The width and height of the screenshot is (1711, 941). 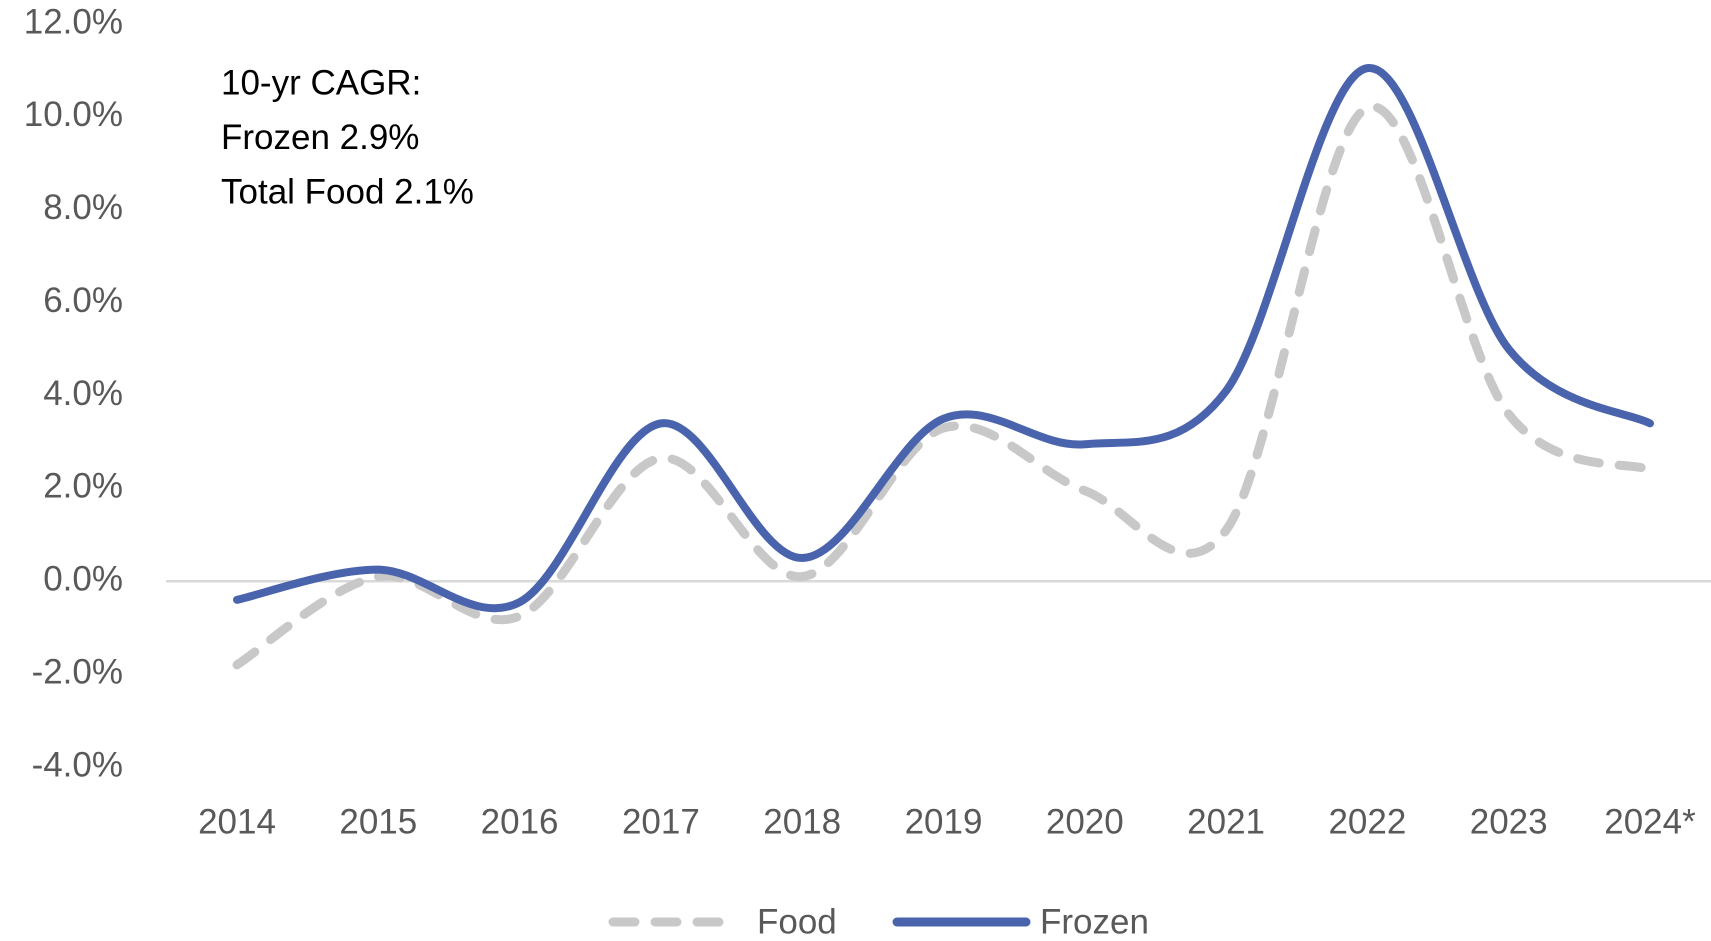 What do you see at coordinates (320, 137) in the screenshot?
I see `annotation: Frozen 2.9%` at bounding box center [320, 137].